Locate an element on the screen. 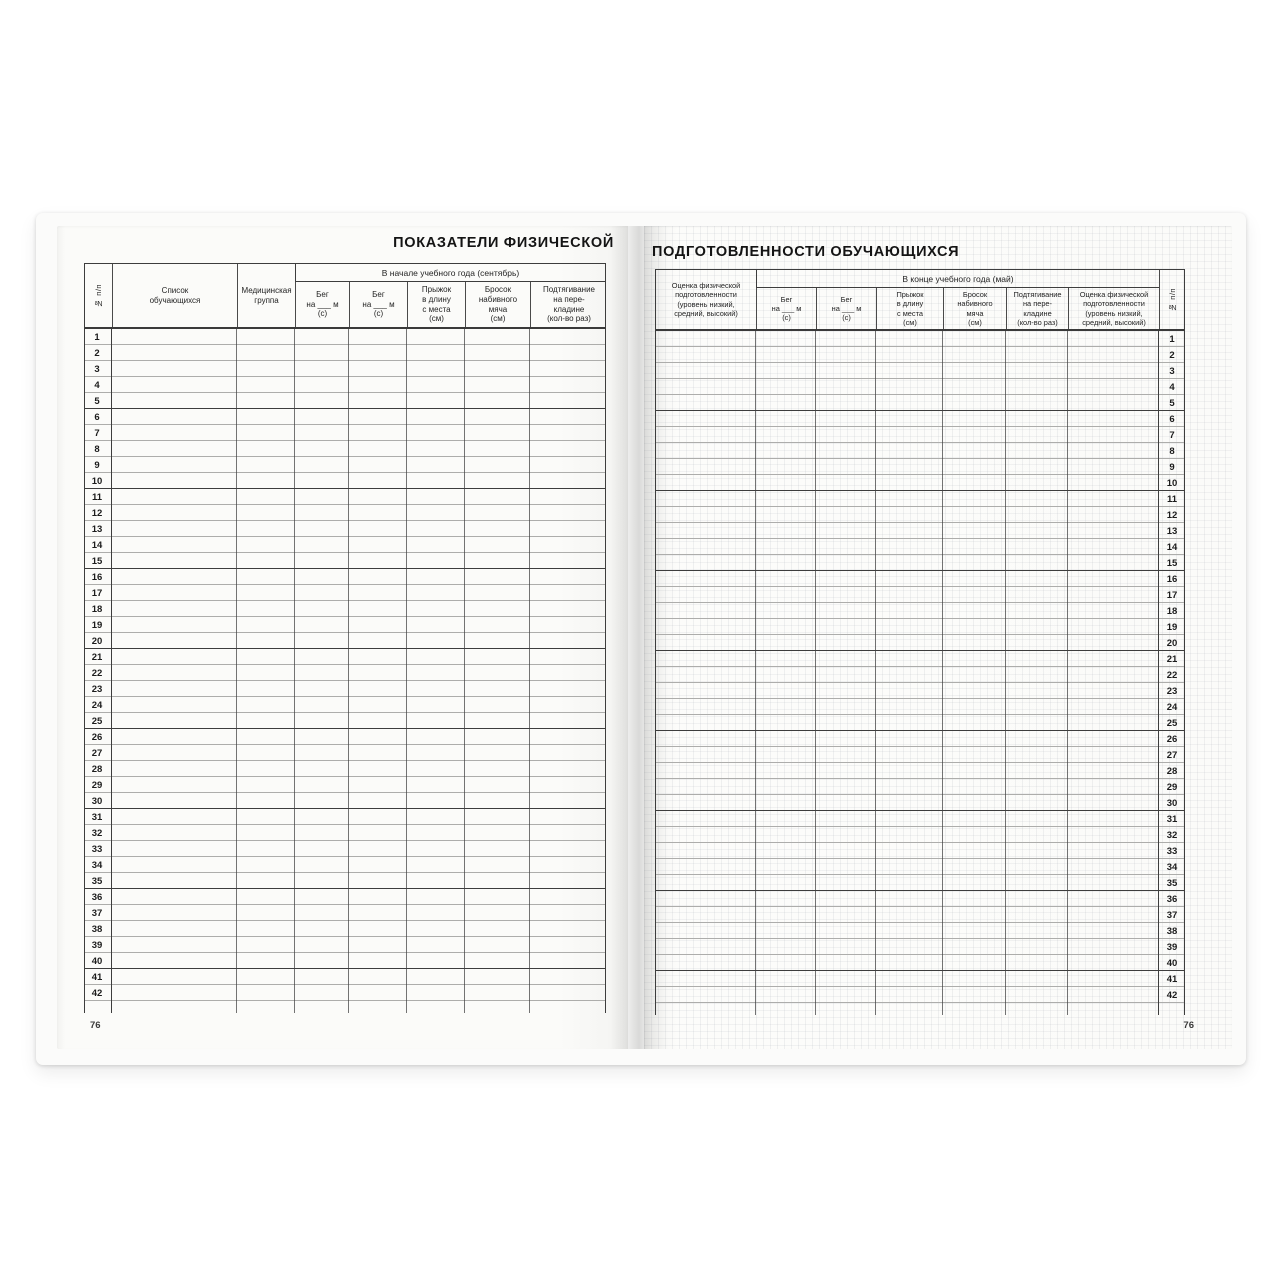  row-number: 3 is located at coordinates (1172, 371).